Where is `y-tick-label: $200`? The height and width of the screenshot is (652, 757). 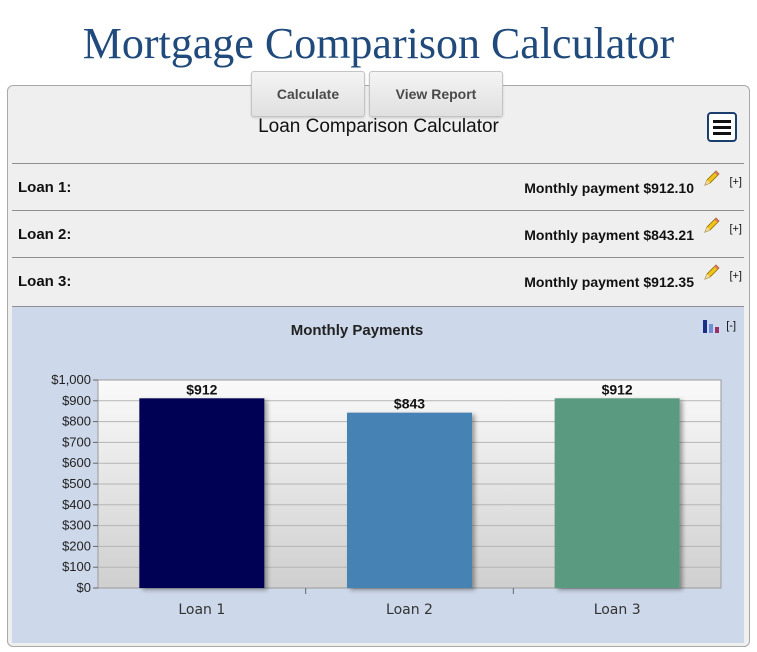
y-tick-label: $200 is located at coordinates (76, 545).